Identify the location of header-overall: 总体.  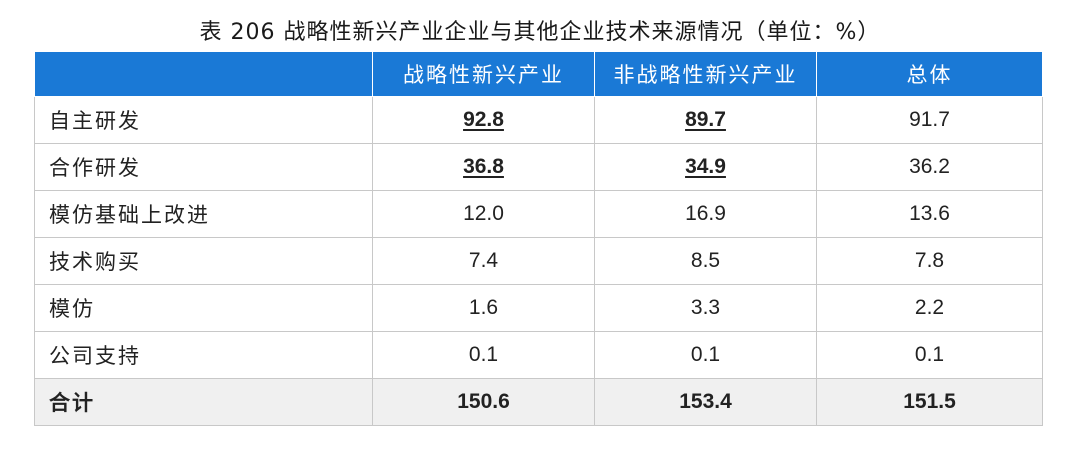
(929, 74).